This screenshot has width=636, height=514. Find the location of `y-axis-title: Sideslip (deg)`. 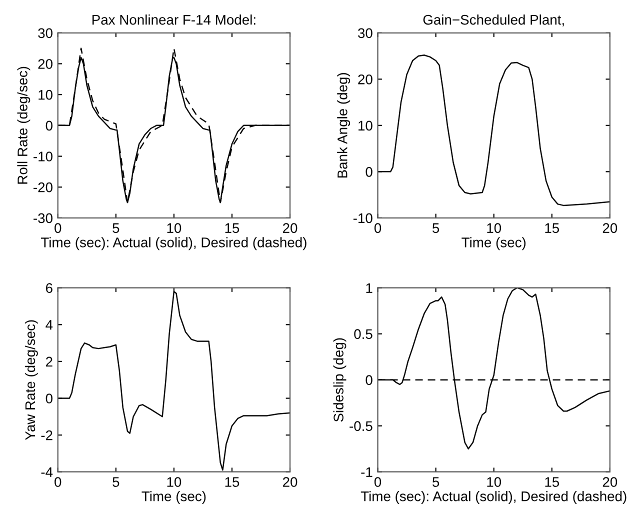

y-axis-title: Sideslip (deg) is located at coordinates (339, 380).